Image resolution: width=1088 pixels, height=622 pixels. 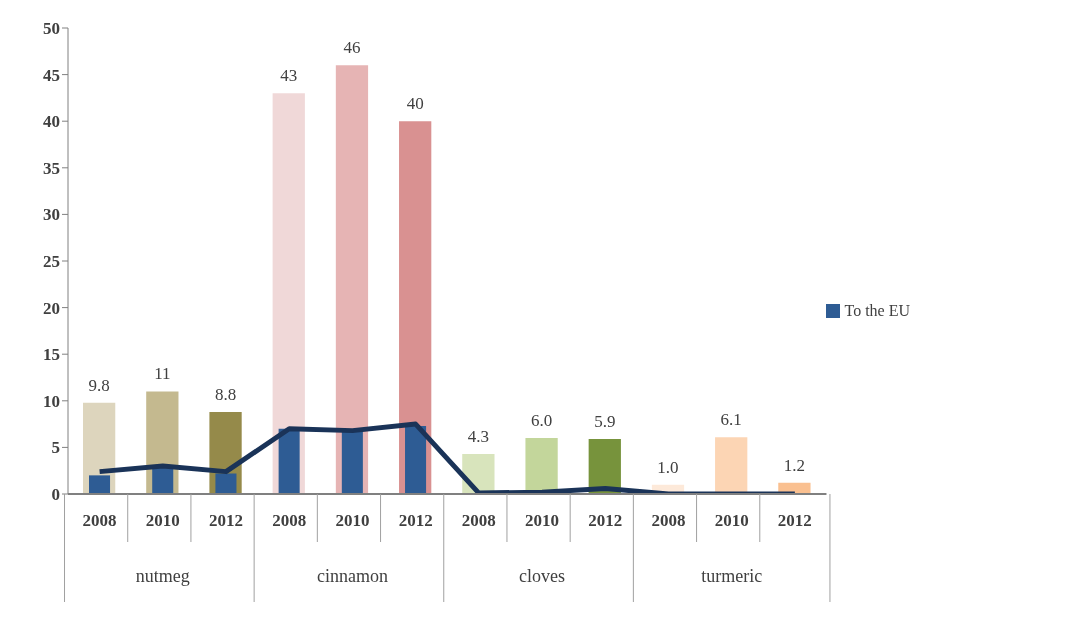 I want to click on y-tick-label: 20, so click(x=51, y=308).